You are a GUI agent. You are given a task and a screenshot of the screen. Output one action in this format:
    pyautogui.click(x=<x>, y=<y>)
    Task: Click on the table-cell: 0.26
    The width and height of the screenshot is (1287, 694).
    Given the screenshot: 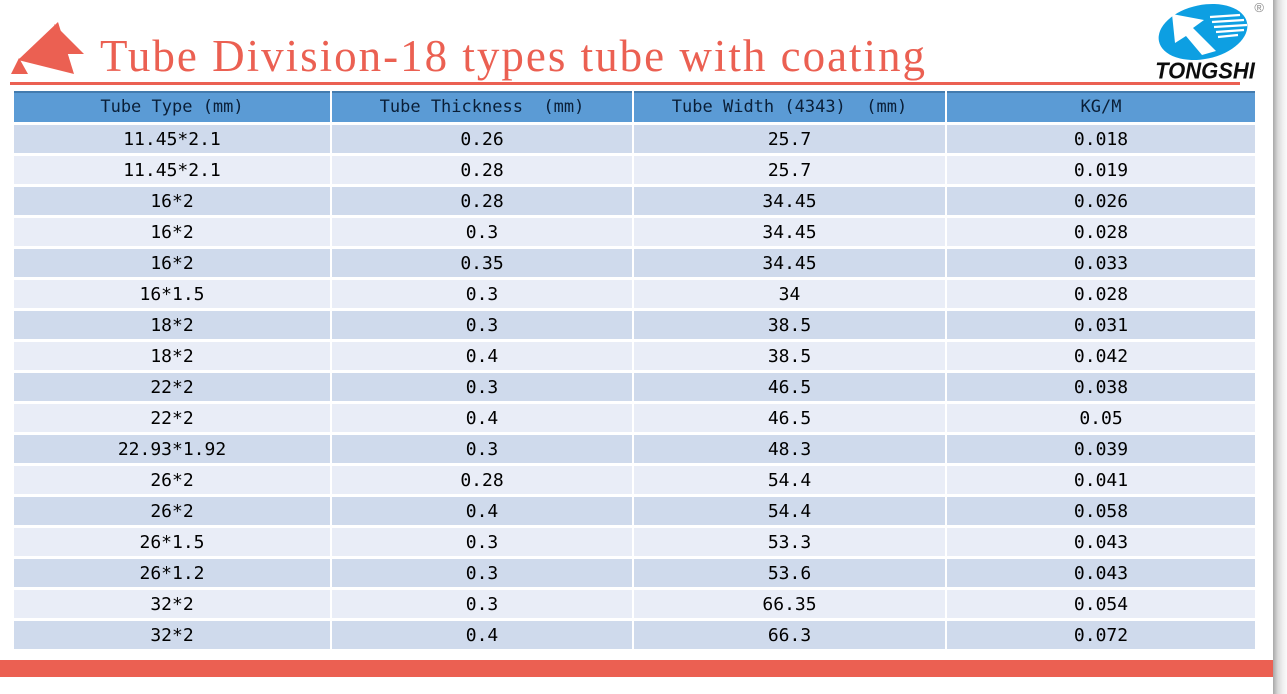 What is the action you would take?
    pyautogui.click(x=482, y=139)
    